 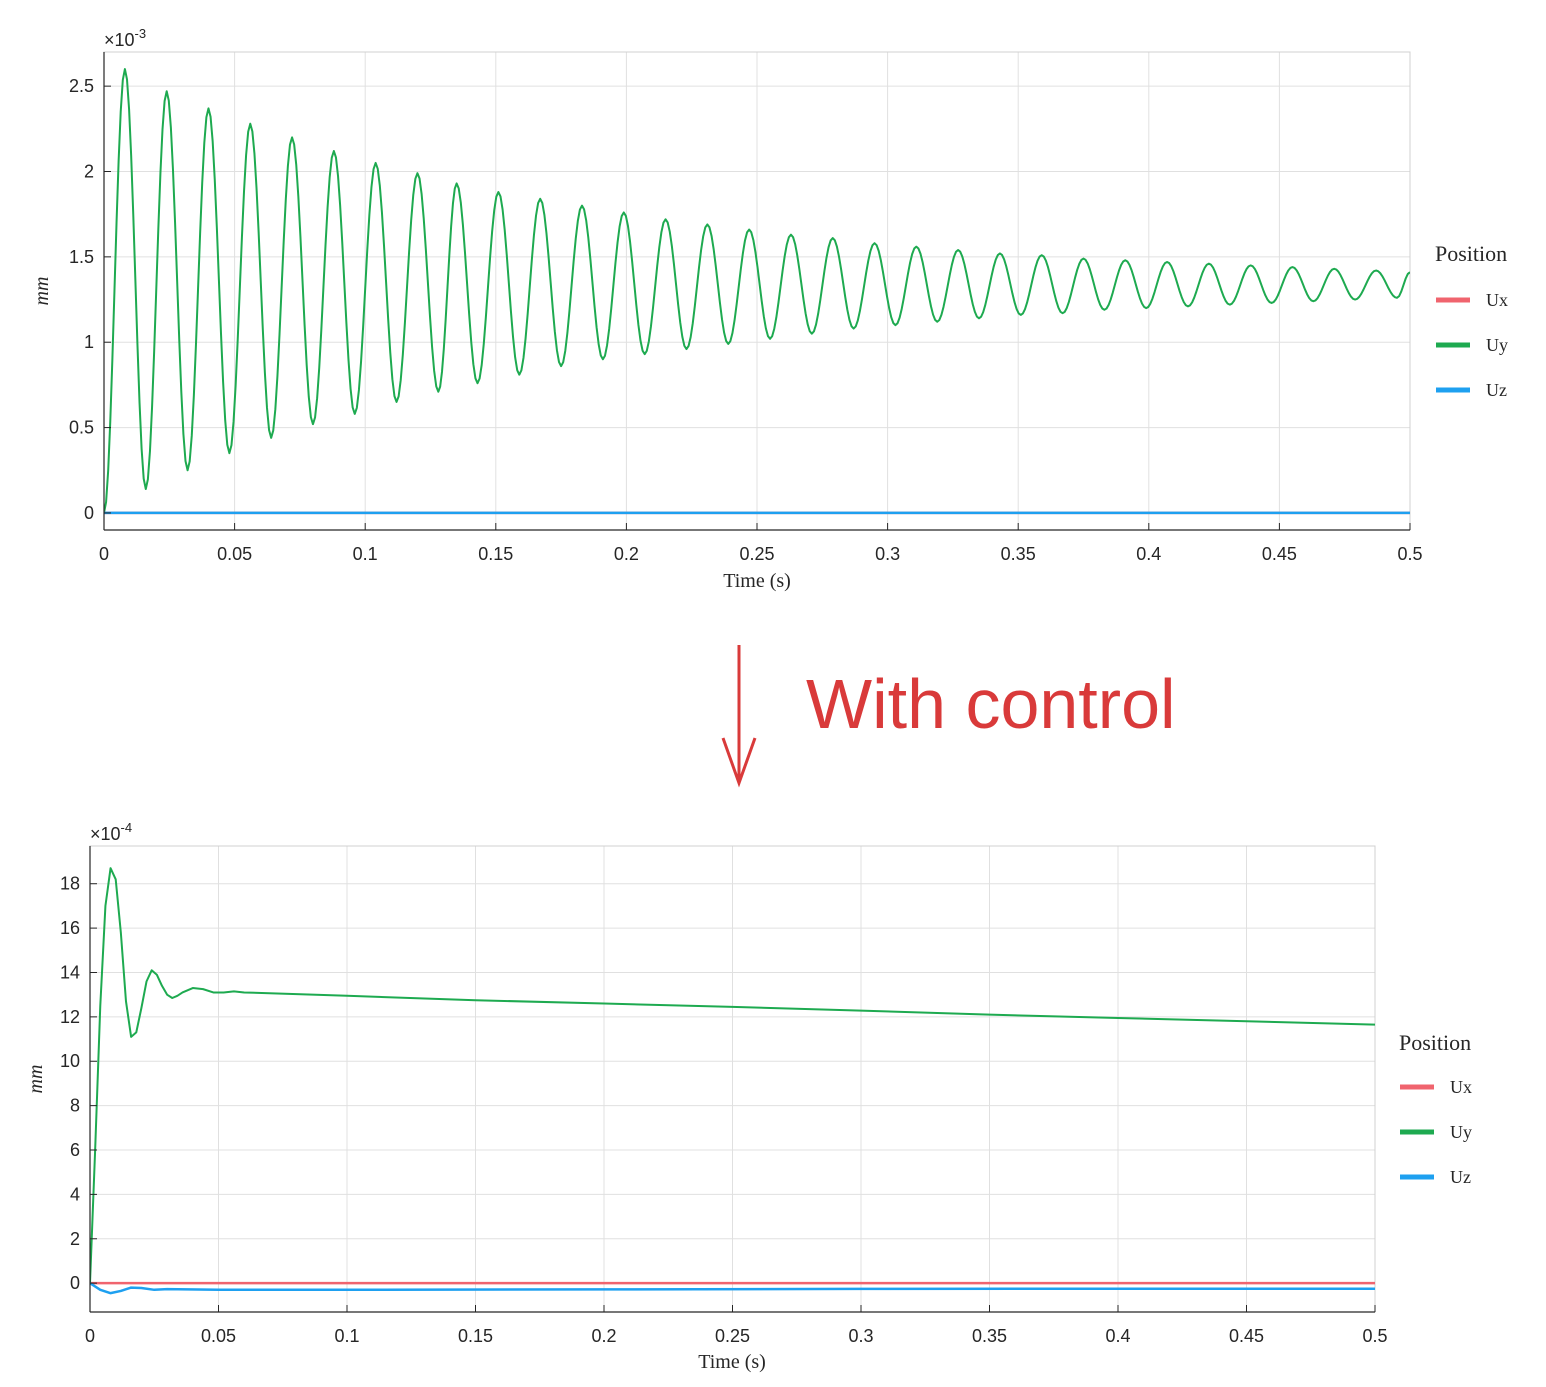 I want to click on top-legend: Position Ux Uy Uz, so click(x=1471, y=320).